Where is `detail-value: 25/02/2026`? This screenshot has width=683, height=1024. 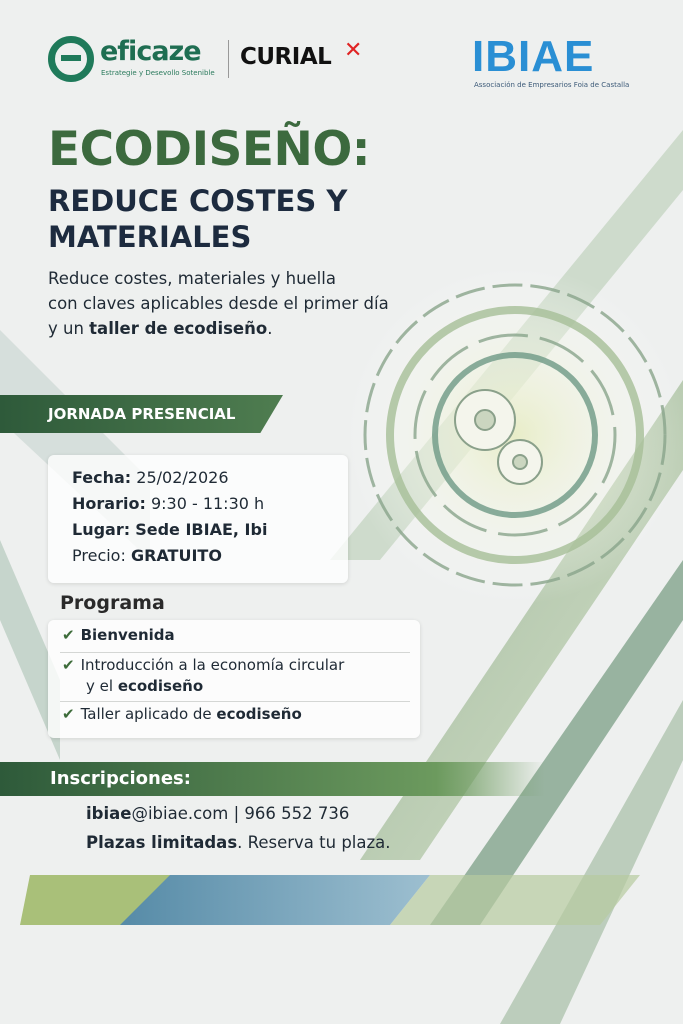
detail-value: 25/02/2026 is located at coordinates (182, 477).